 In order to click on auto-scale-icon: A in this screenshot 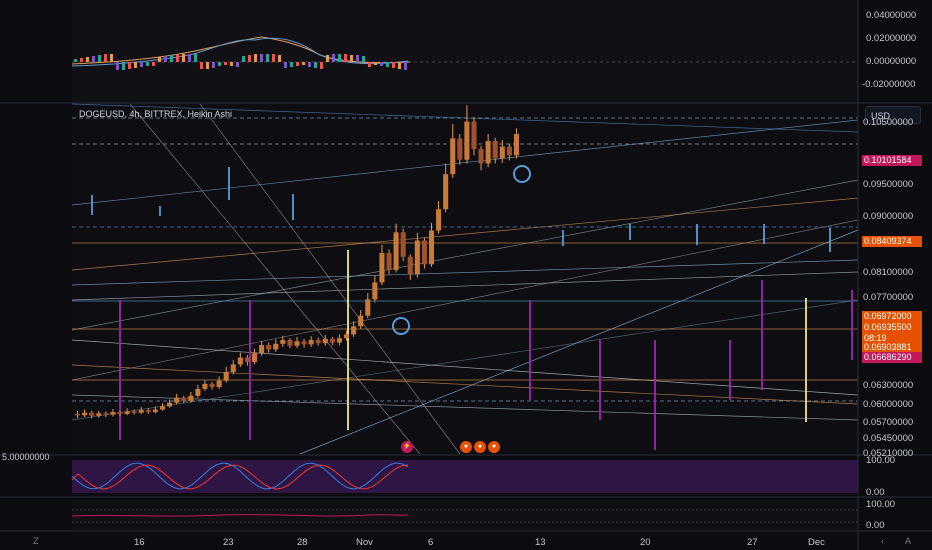, I will do `click(908, 541)`.